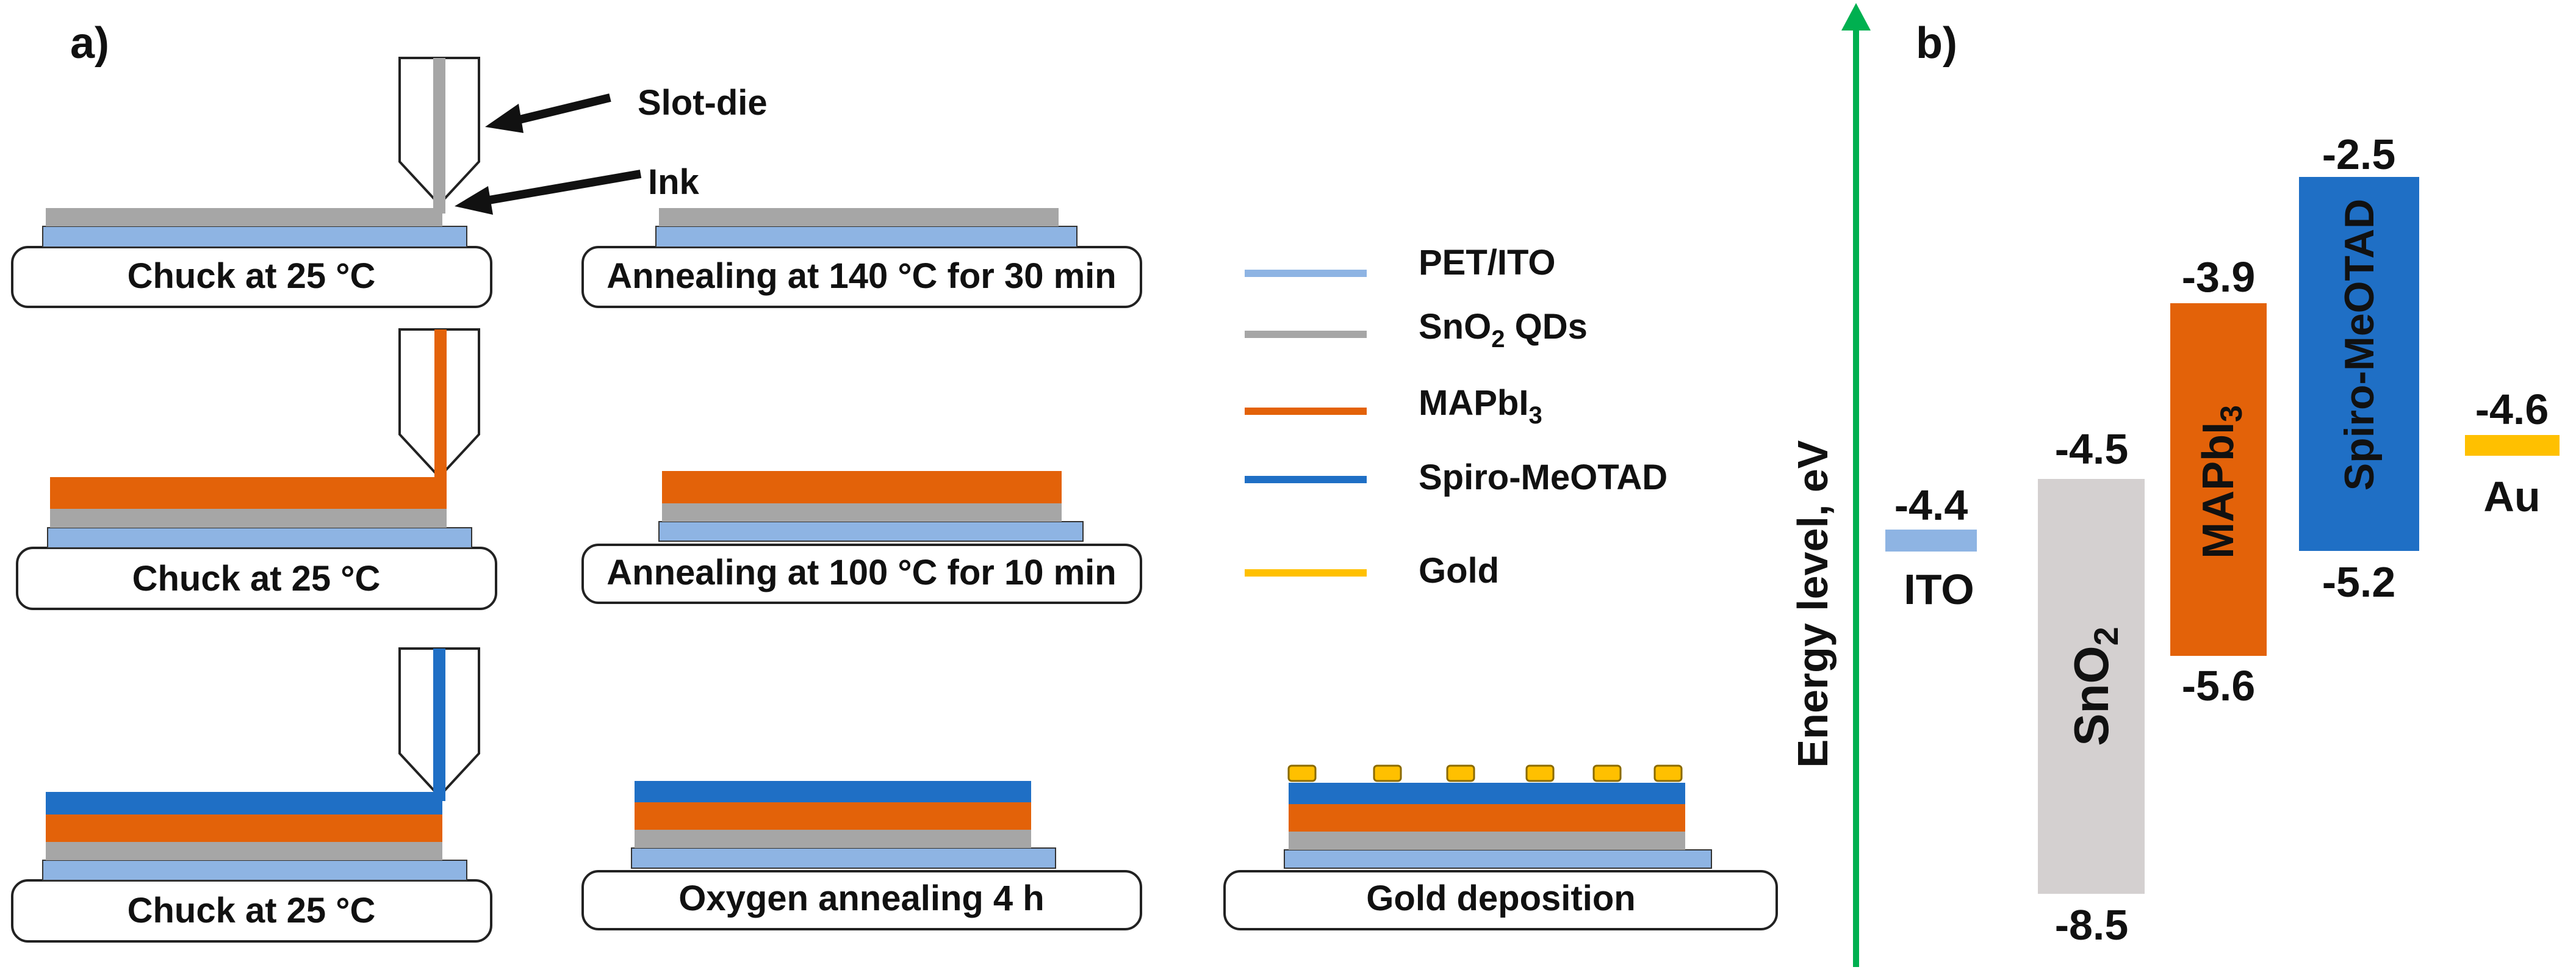 Image resolution: width=2576 pixels, height=978 pixels. What do you see at coordinates (244, 217) in the screenshot?
I see `sno2-wet-layer` at bounding box center [244, 217].